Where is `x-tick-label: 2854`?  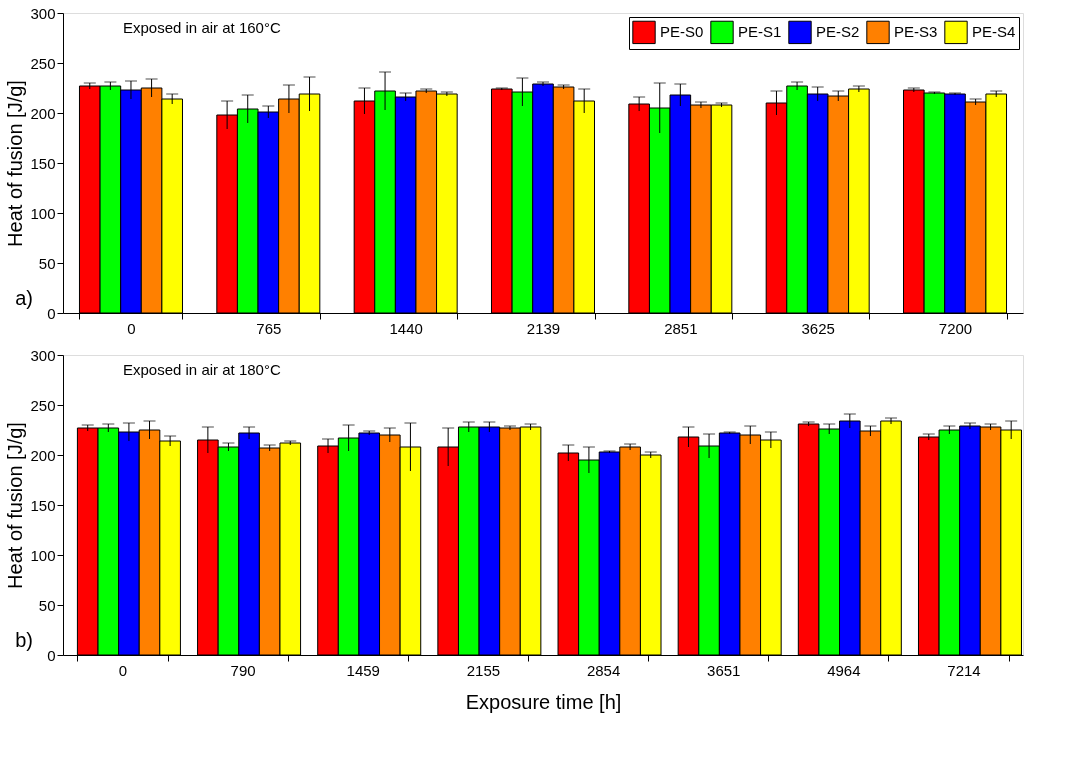 x-tick-label: 2854 is located at coordinates (603, 670).